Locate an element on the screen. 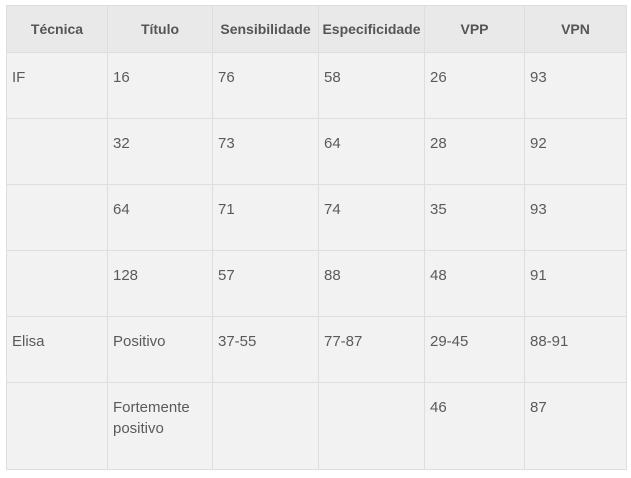 This screenshot has width=631, height=478. table-cell: 91 is located at coordinates (575, 283).